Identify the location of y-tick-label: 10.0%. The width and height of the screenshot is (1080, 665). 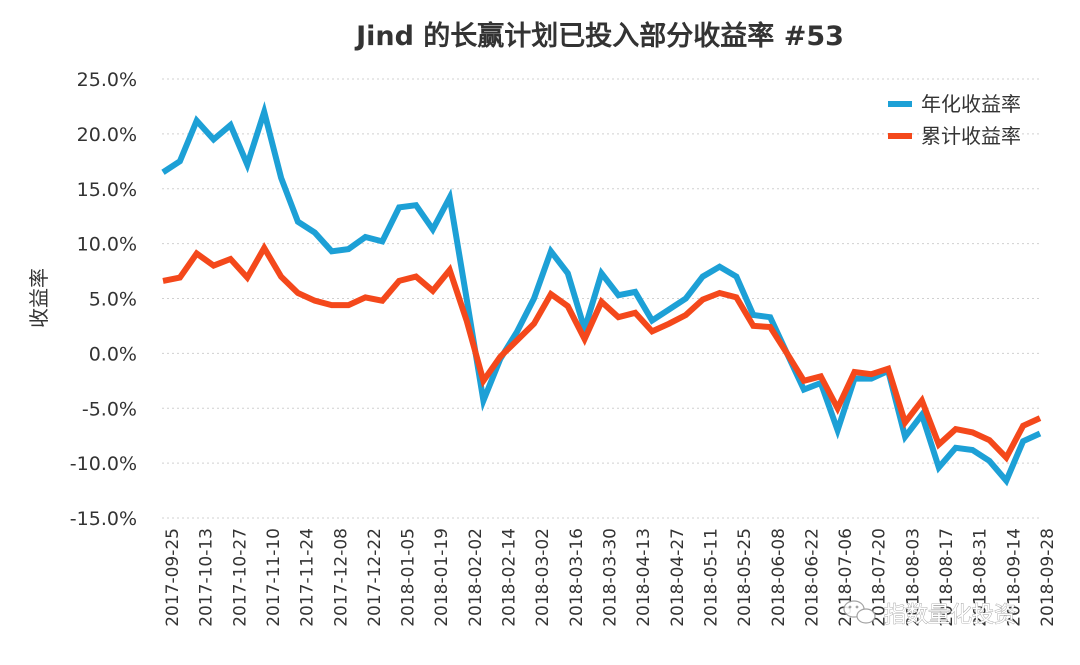
(107, 245).